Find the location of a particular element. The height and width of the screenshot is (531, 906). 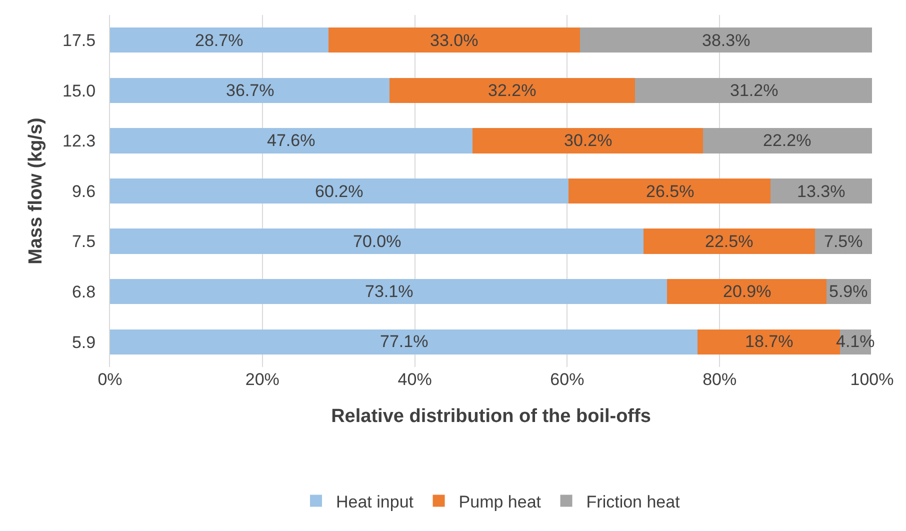

y-tick-label: 7.5 is located at coordinates (84, 242).